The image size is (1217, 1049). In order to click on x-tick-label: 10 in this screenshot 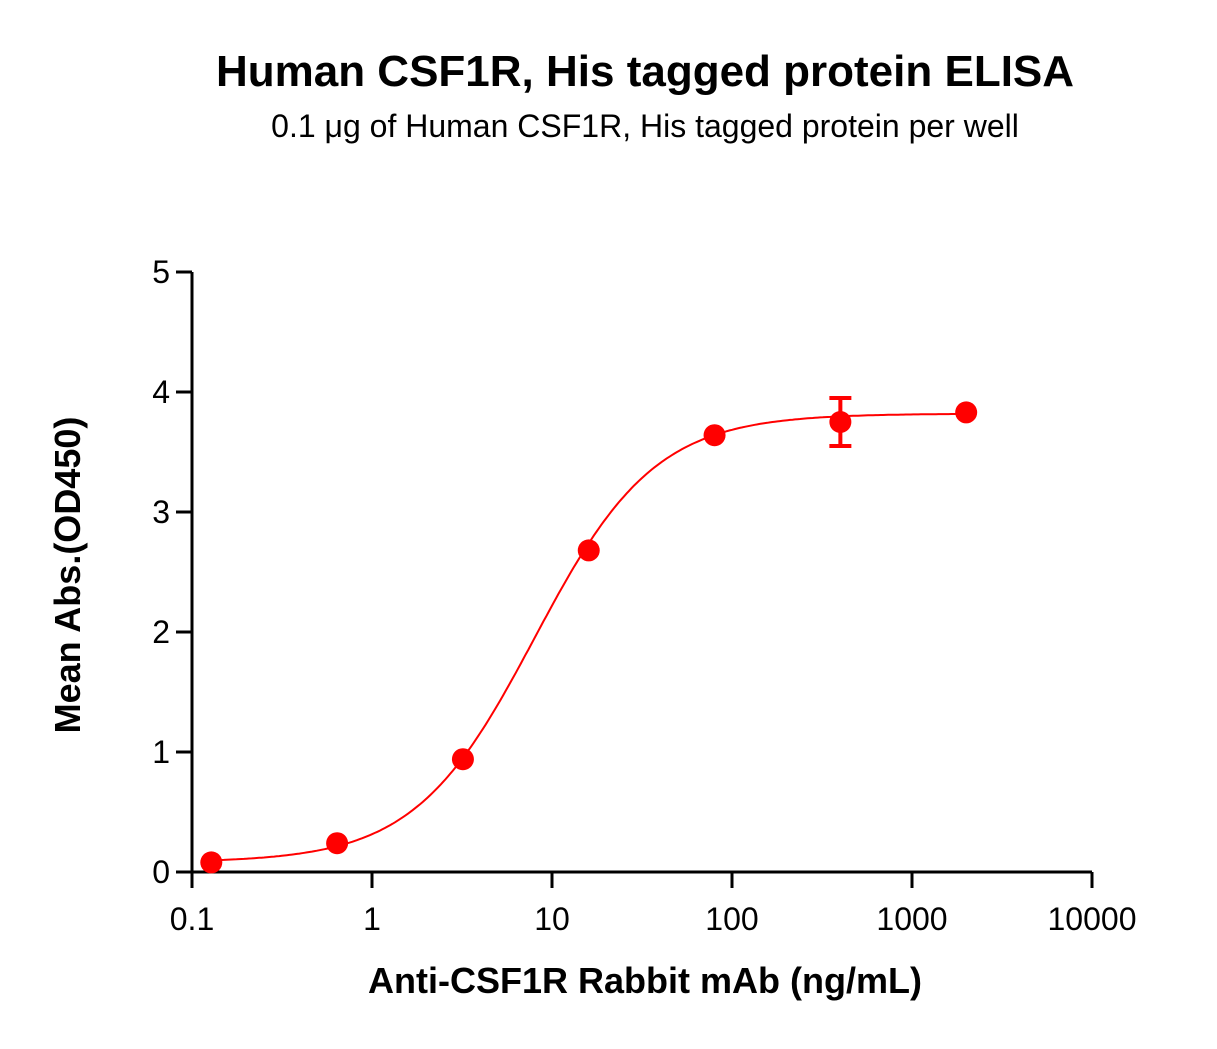, I will do `click(552, 919)`.